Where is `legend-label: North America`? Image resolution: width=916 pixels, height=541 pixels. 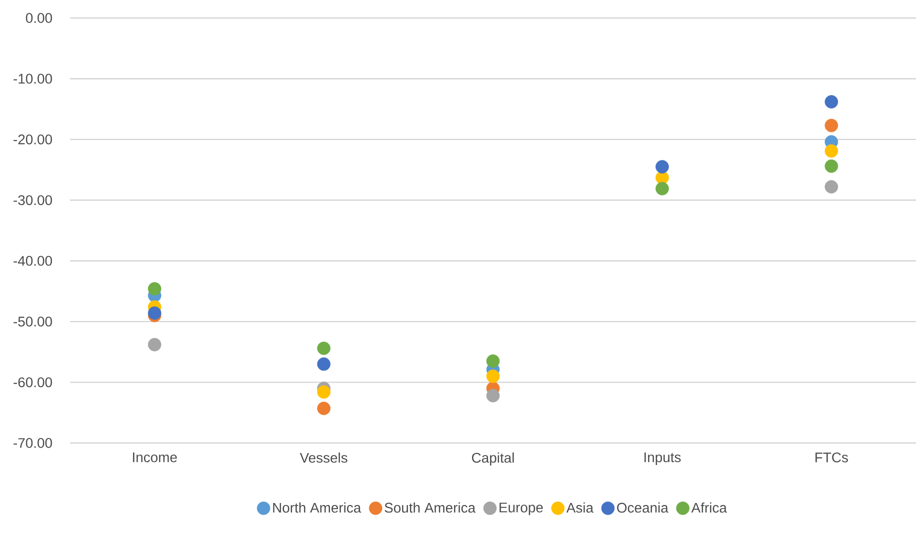
legend-label: North America is located at coordinates (317, 507).